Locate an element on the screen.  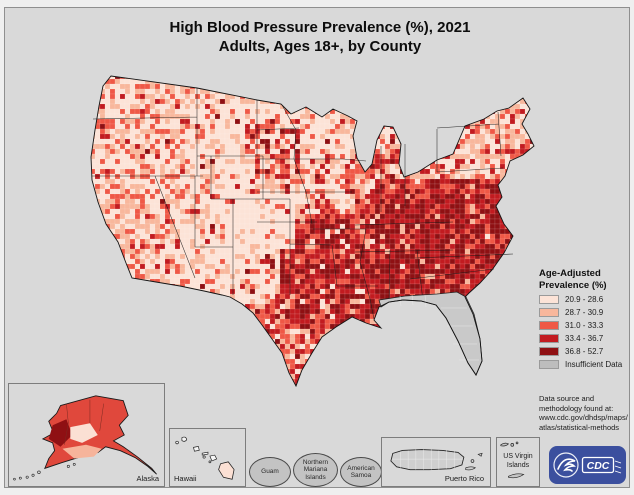
hhs-seal-ring-icon is located at coordinates (566, 465).